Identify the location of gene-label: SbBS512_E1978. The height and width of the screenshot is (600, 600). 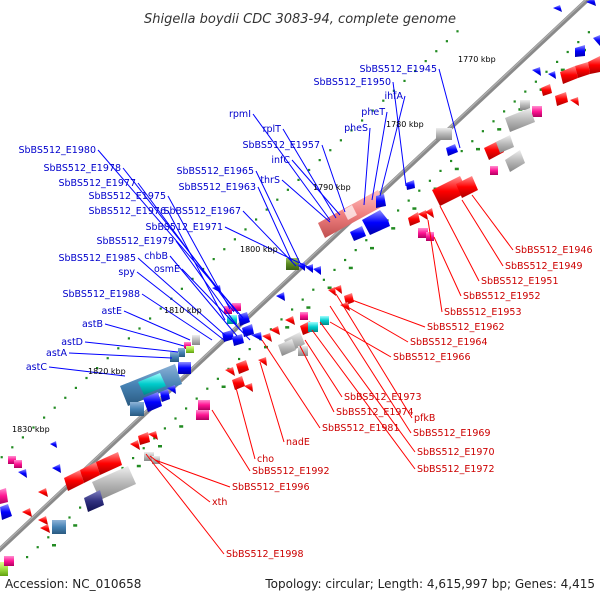
(82, 168).